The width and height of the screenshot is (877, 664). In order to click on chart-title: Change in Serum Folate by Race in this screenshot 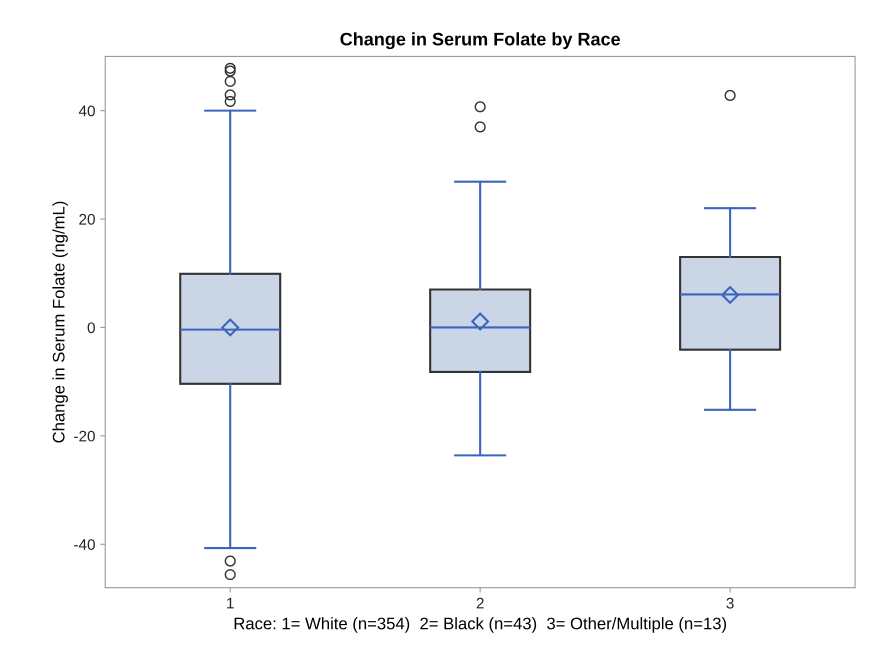, I will do `click(480, 41)`.